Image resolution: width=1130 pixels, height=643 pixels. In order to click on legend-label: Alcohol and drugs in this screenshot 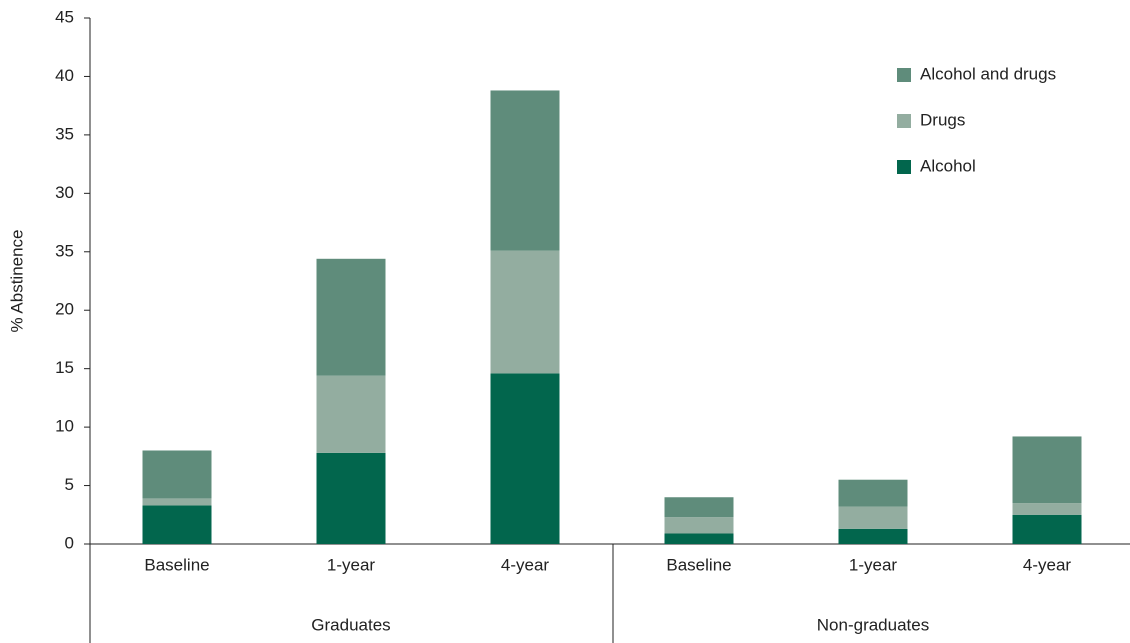, I will do `click(988, 73)`.